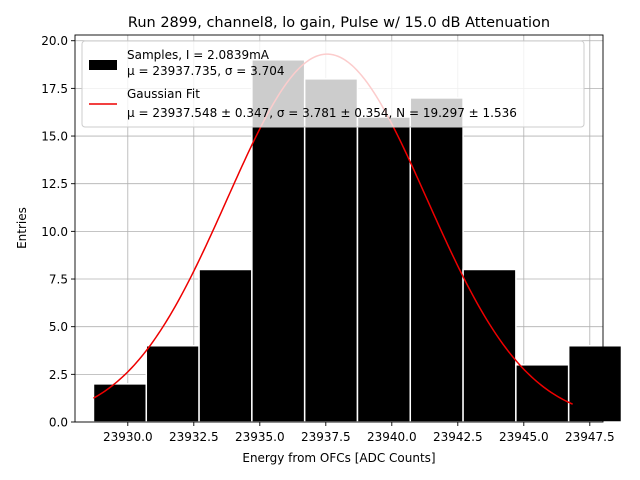  Describe the element at coordinates (205, 71) in the screenshot. I see `legend-samples-line2: μ = 23937.735, σ = 3.704` at that location.